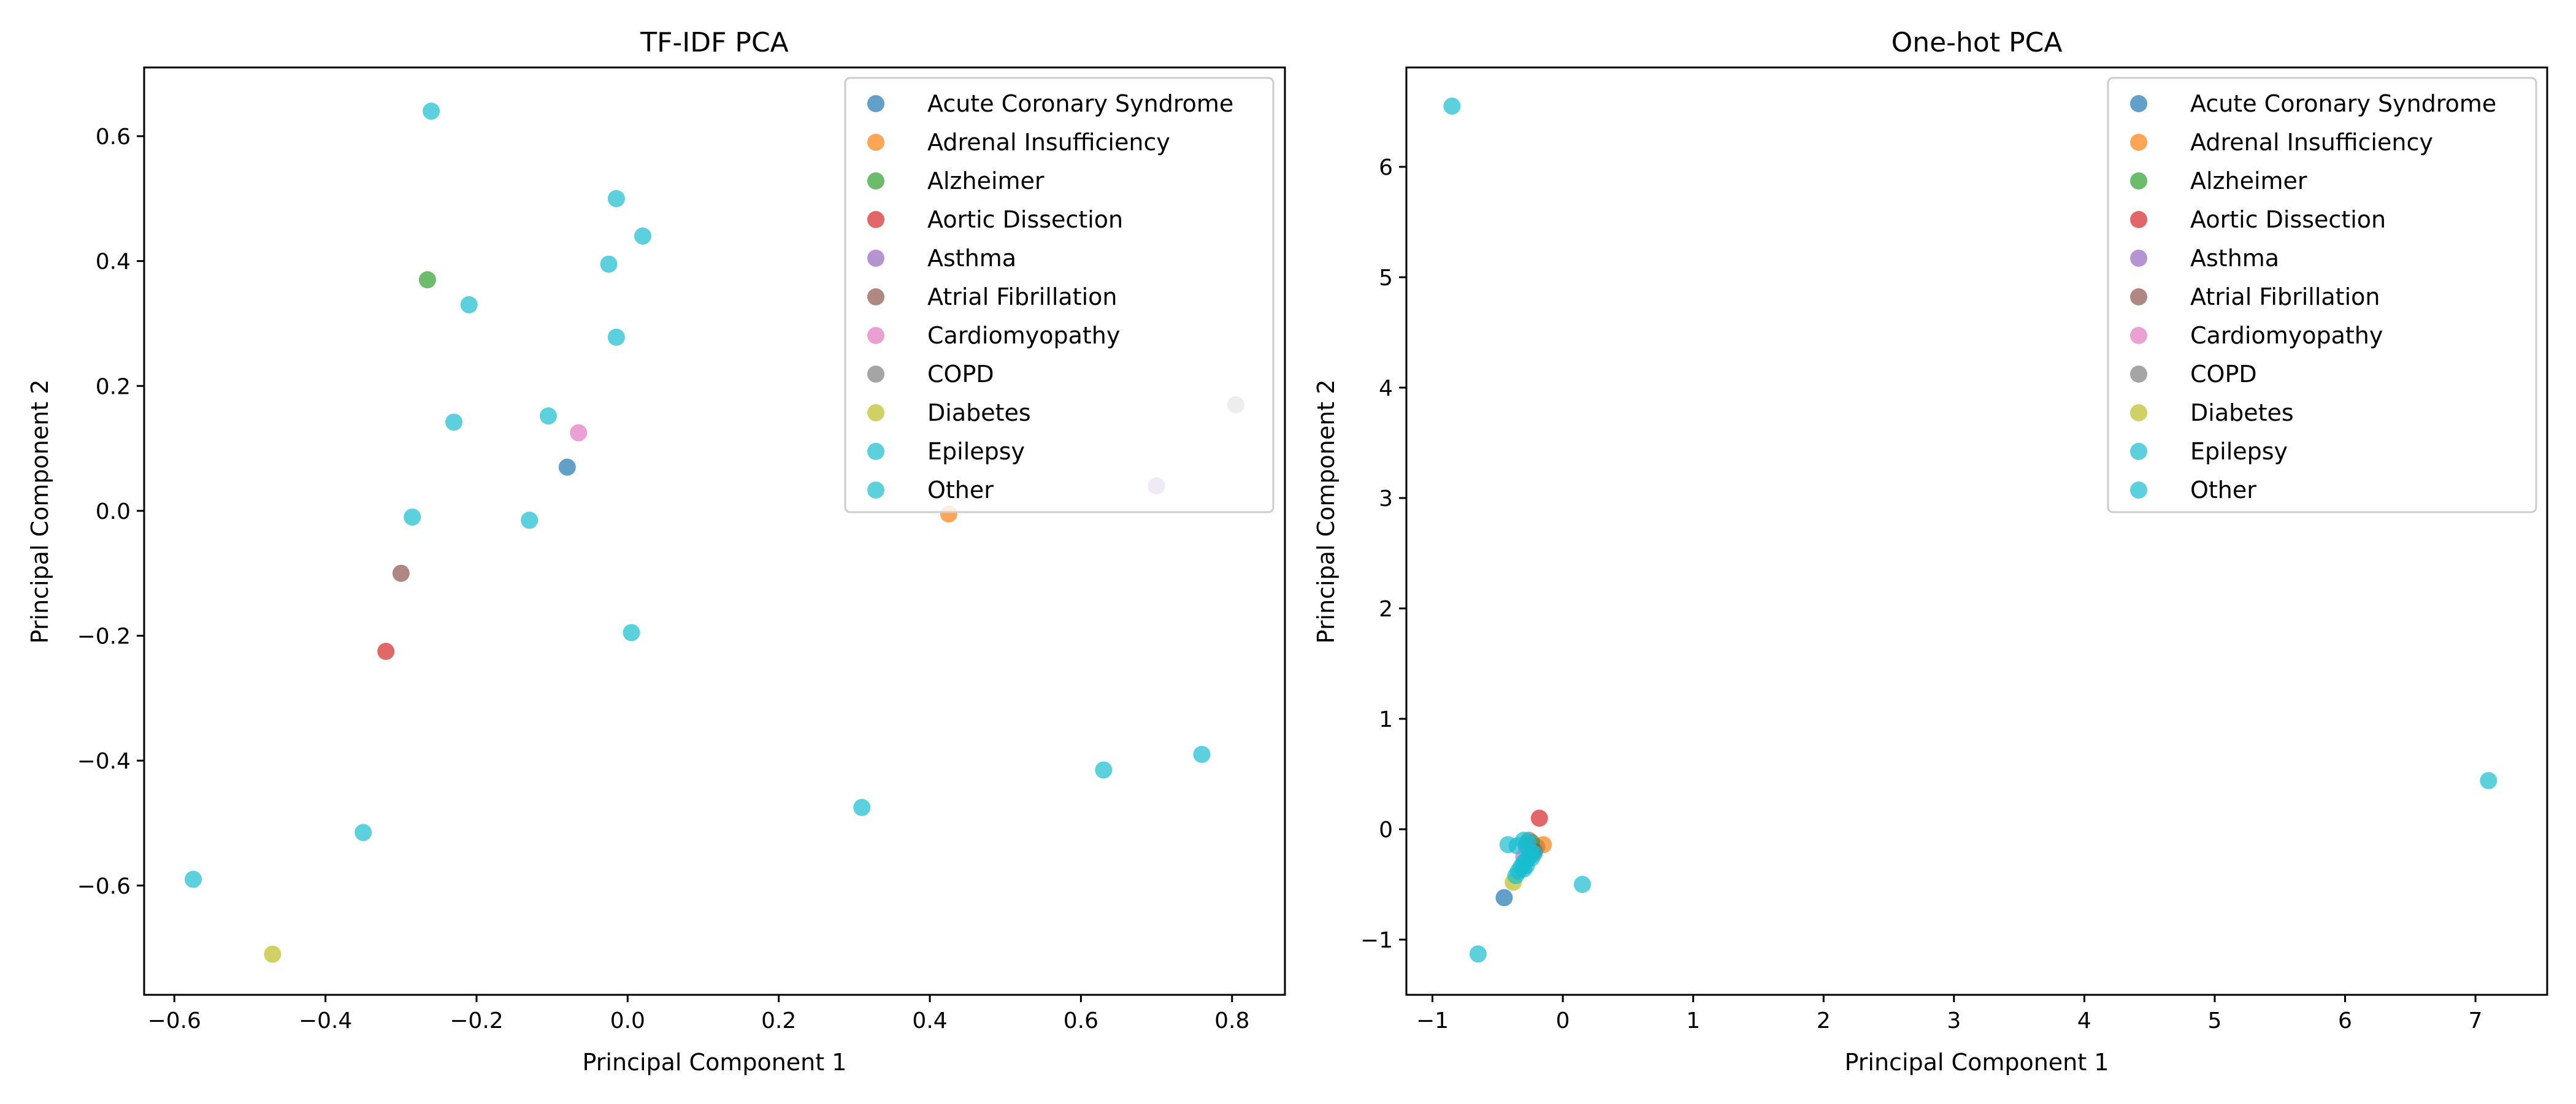 This screenshot has width=2576, height=1104. I want to click on tfidf-y-tick-label: −0.4, so click(104, 761).